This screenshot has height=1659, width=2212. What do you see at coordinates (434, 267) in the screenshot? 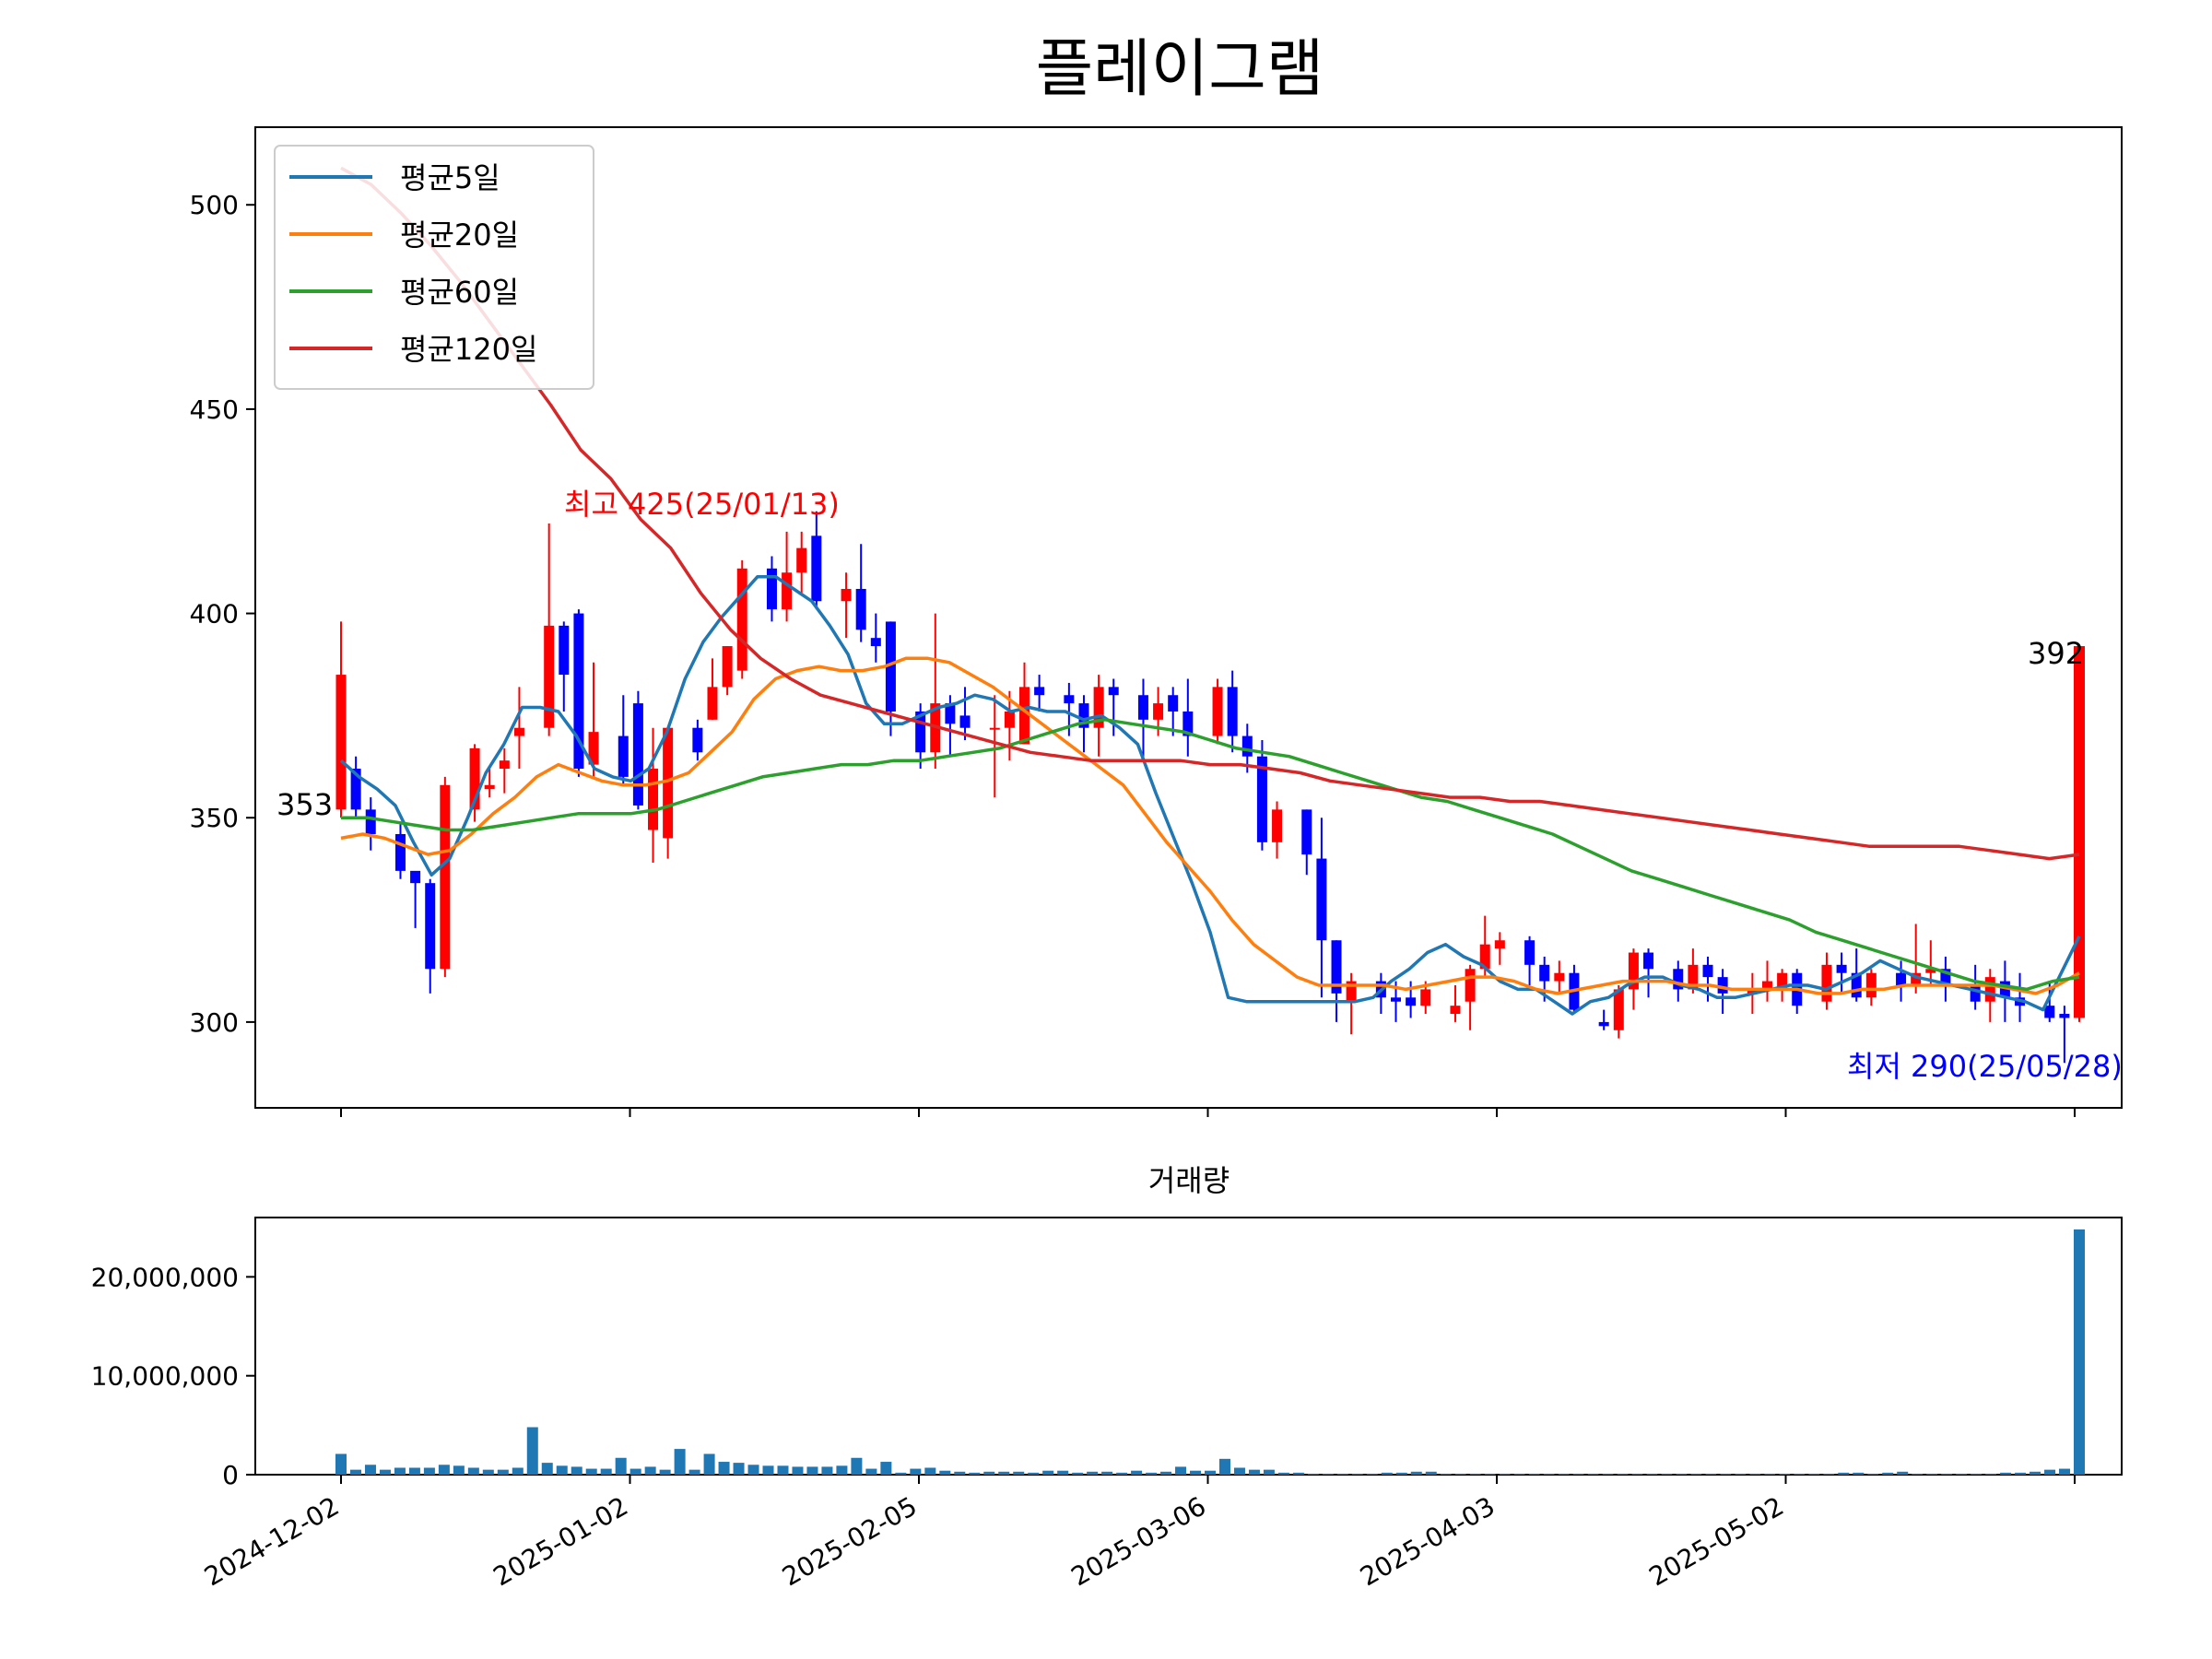
I see `legend-box` at bounding box center [434, 267].